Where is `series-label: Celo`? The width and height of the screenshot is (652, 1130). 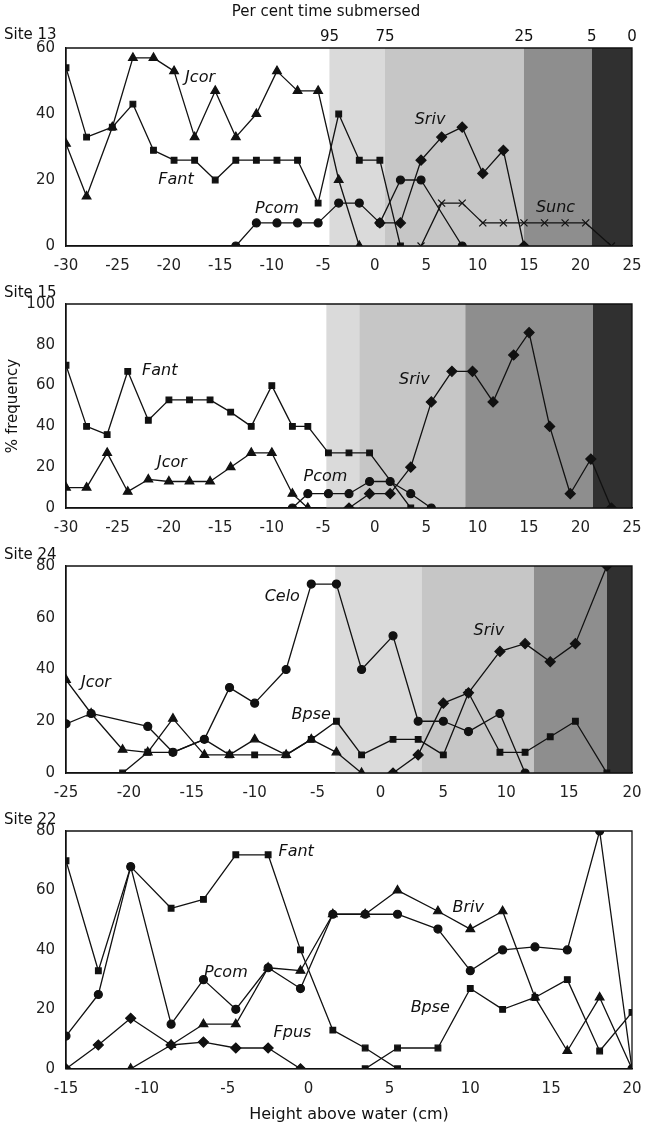
series-label: Celo is located at coordinates (282, 596).